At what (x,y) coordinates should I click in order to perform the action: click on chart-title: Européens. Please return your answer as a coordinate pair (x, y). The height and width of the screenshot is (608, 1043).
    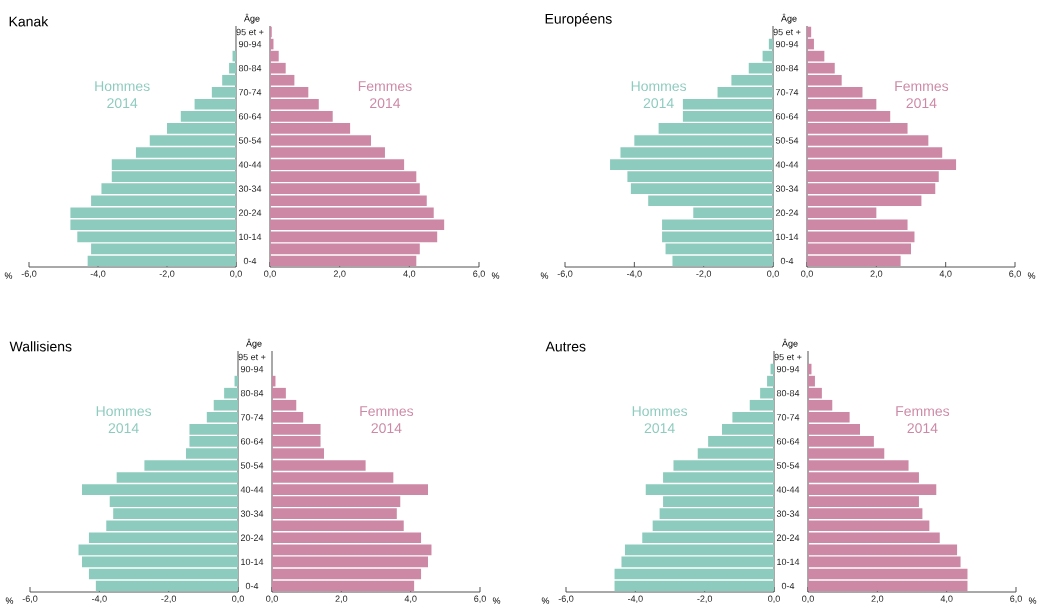
    Looking at the image, I should click on (578, 20).